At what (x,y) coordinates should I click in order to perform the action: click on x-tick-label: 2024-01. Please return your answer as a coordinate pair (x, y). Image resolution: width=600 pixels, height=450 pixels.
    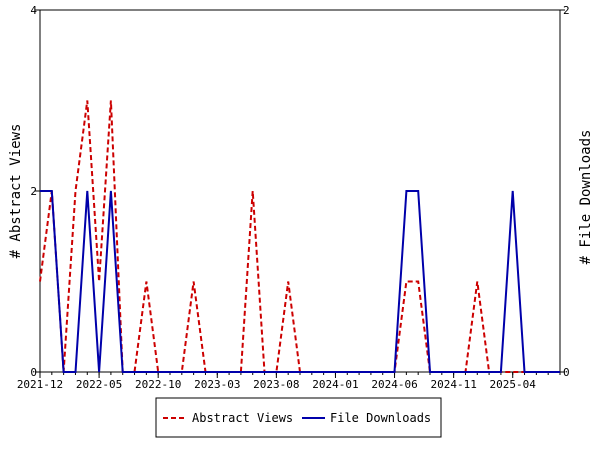
    Looking at the image, I should click on (335, 384).